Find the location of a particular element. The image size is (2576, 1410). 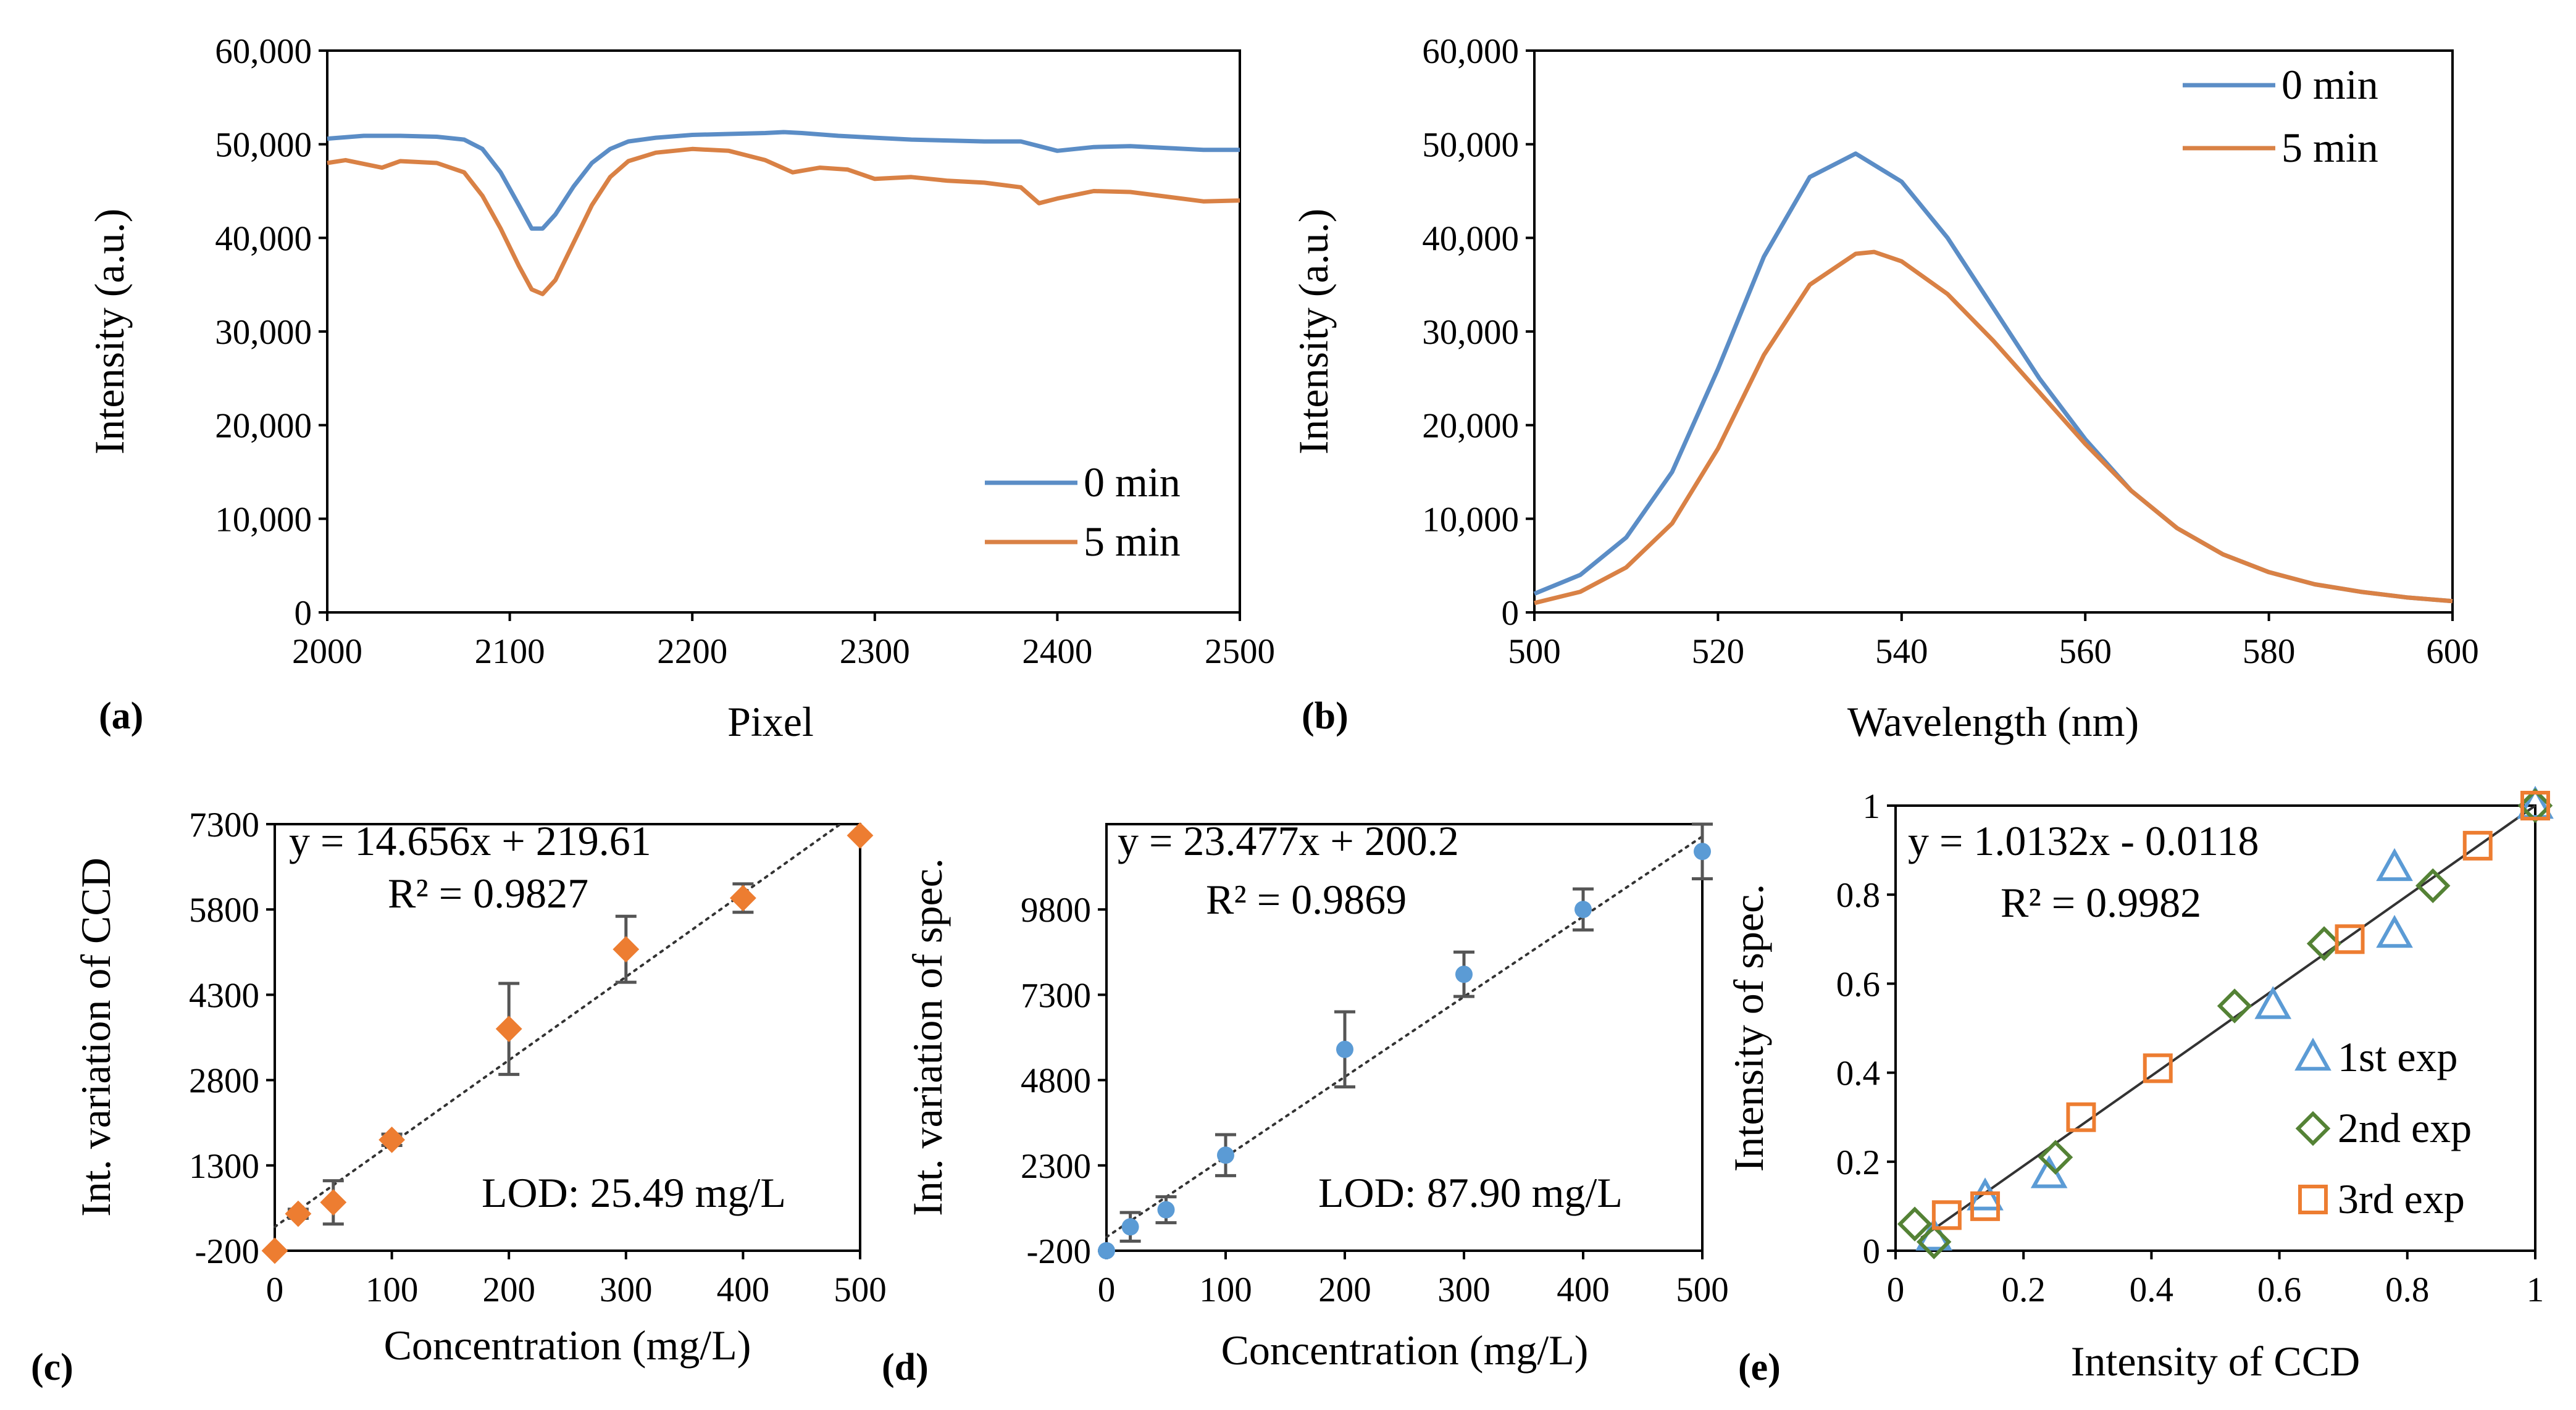

r-squared: R² = 0.9827 is located at coordinates (488, 894).